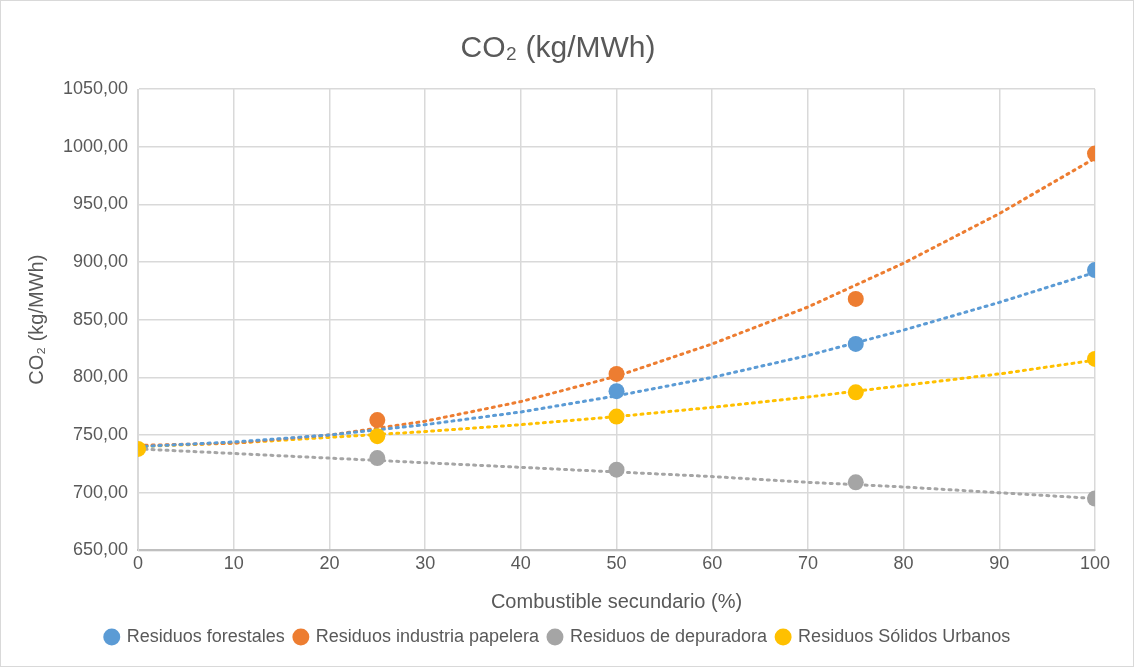 This screenshot has width=1134, height=667. I want to click on y-tick-label: 950,00, so click(101, 203).